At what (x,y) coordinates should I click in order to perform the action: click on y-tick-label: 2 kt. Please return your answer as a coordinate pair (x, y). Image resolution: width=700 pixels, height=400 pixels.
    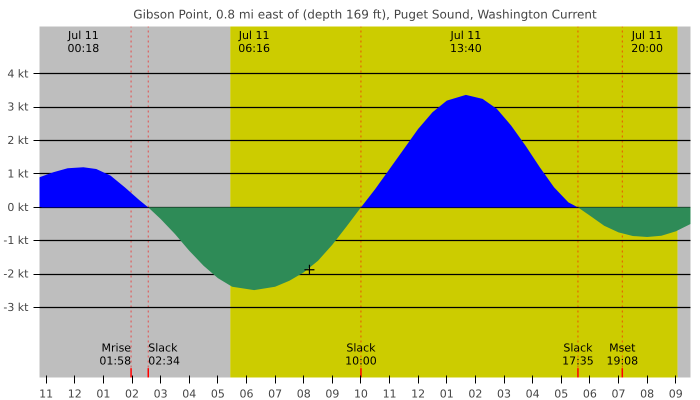
    Looking at the image, I should click on (18, 141).